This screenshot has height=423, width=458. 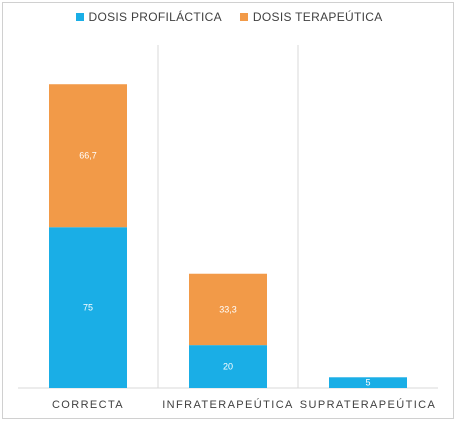 I want to click on legend-item-terapeutica: DOSIS TERAPEÚTICA, so click(x=311, y=17).